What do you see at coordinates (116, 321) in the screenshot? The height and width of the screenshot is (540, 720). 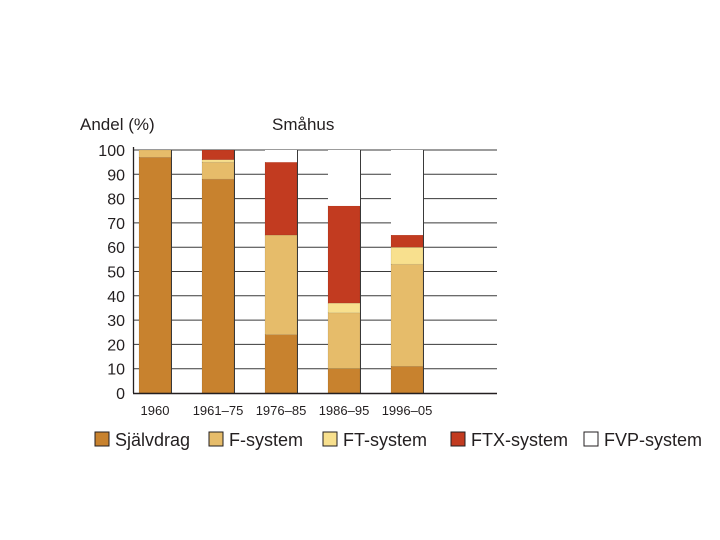 I see `y-tick-label: 30` at bounding box center [116, 321].